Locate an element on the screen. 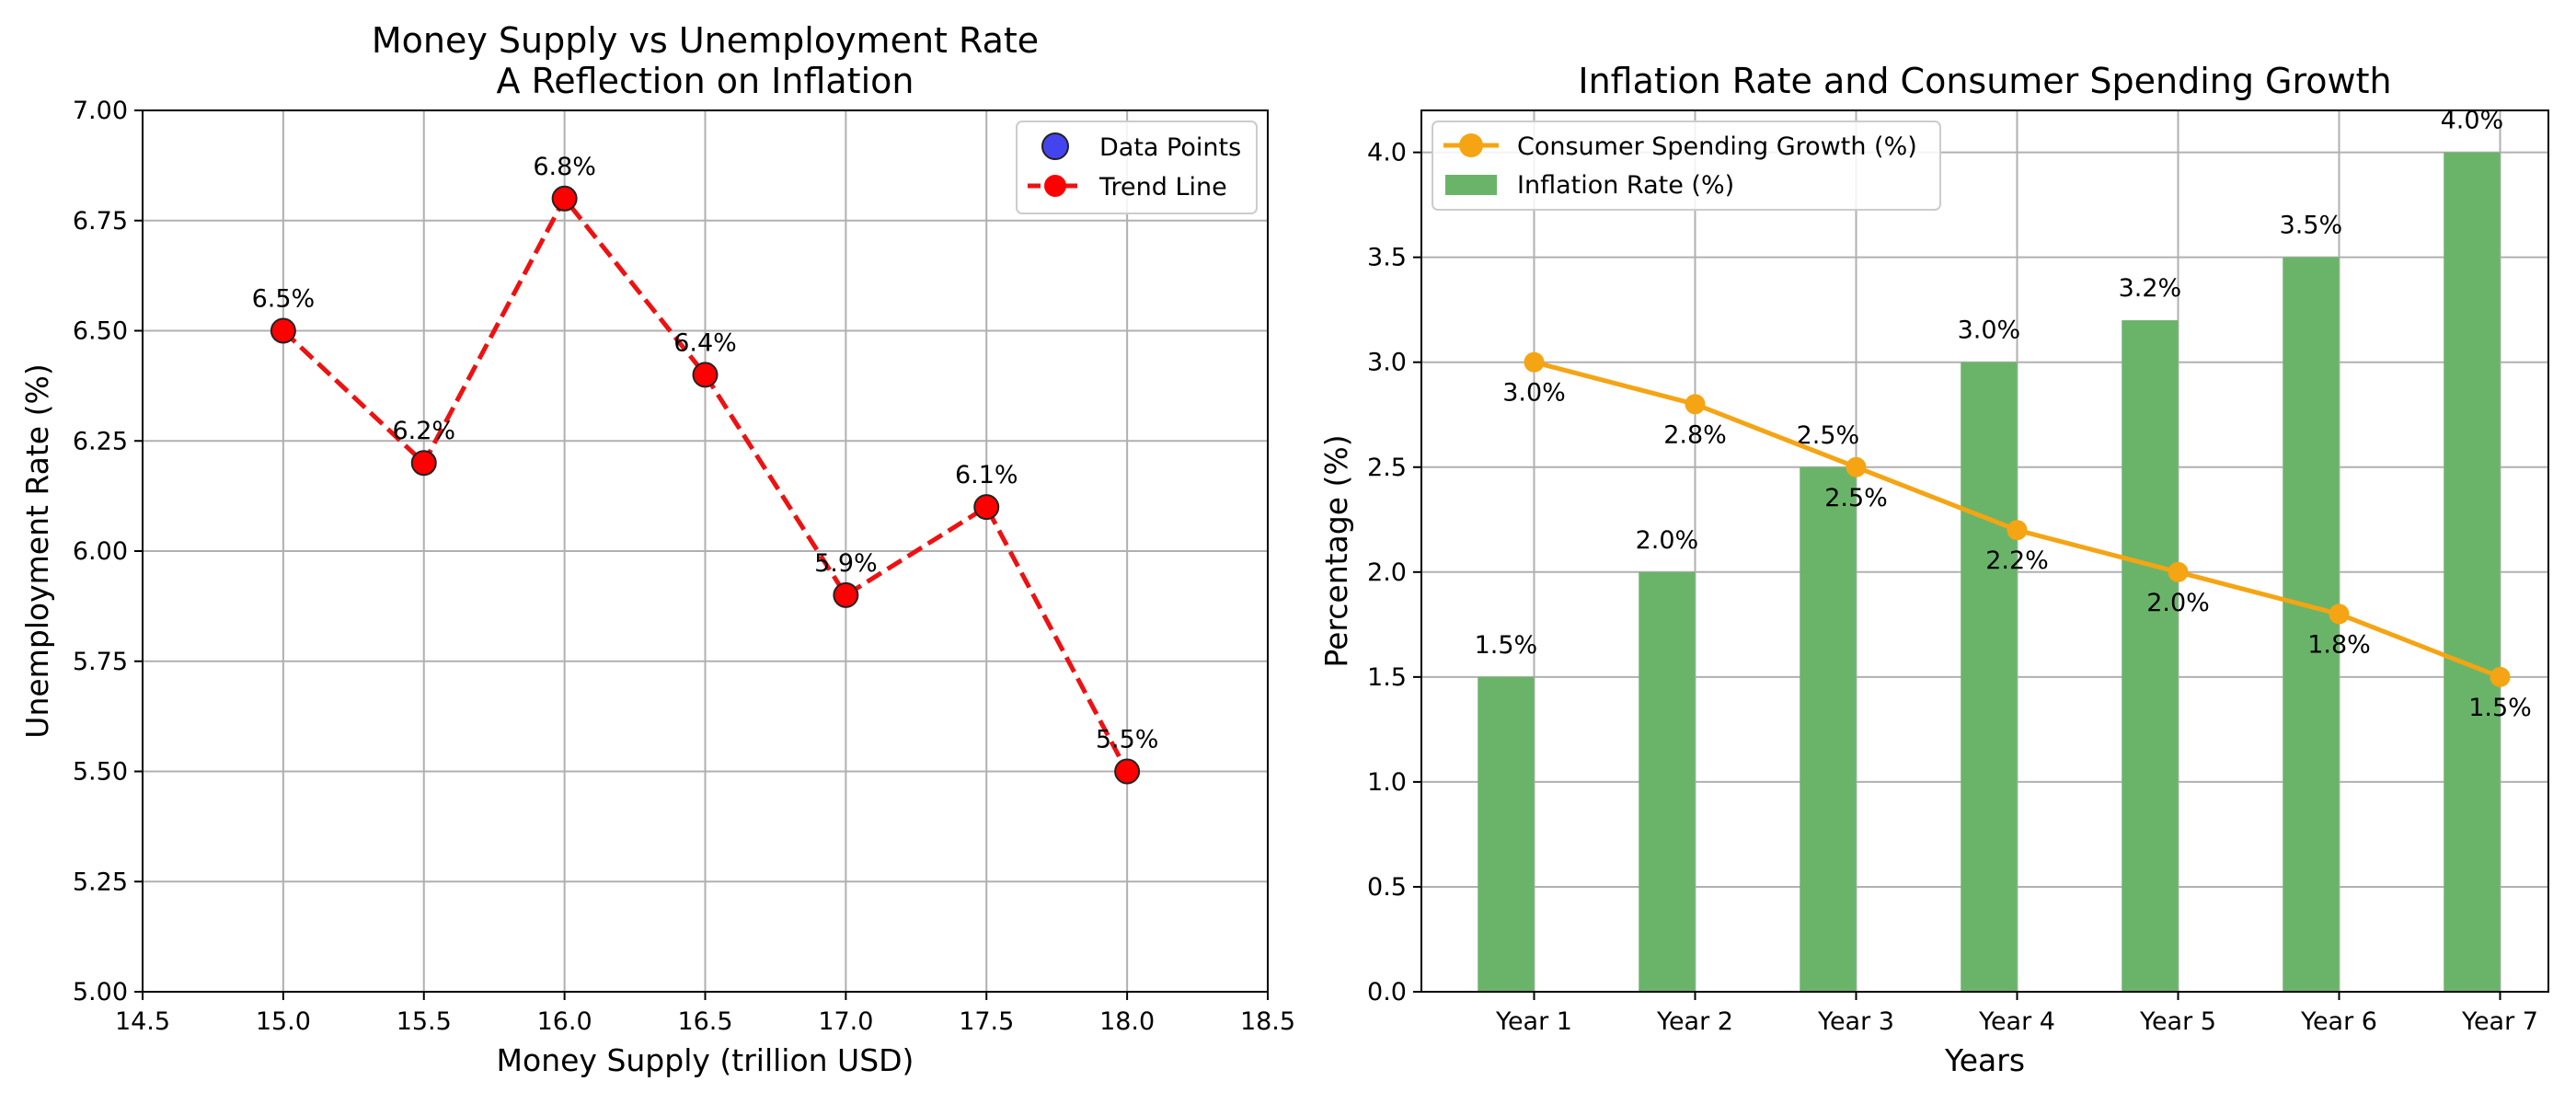  y-tick-label: 7.00 is located at coordinates (100, 111).